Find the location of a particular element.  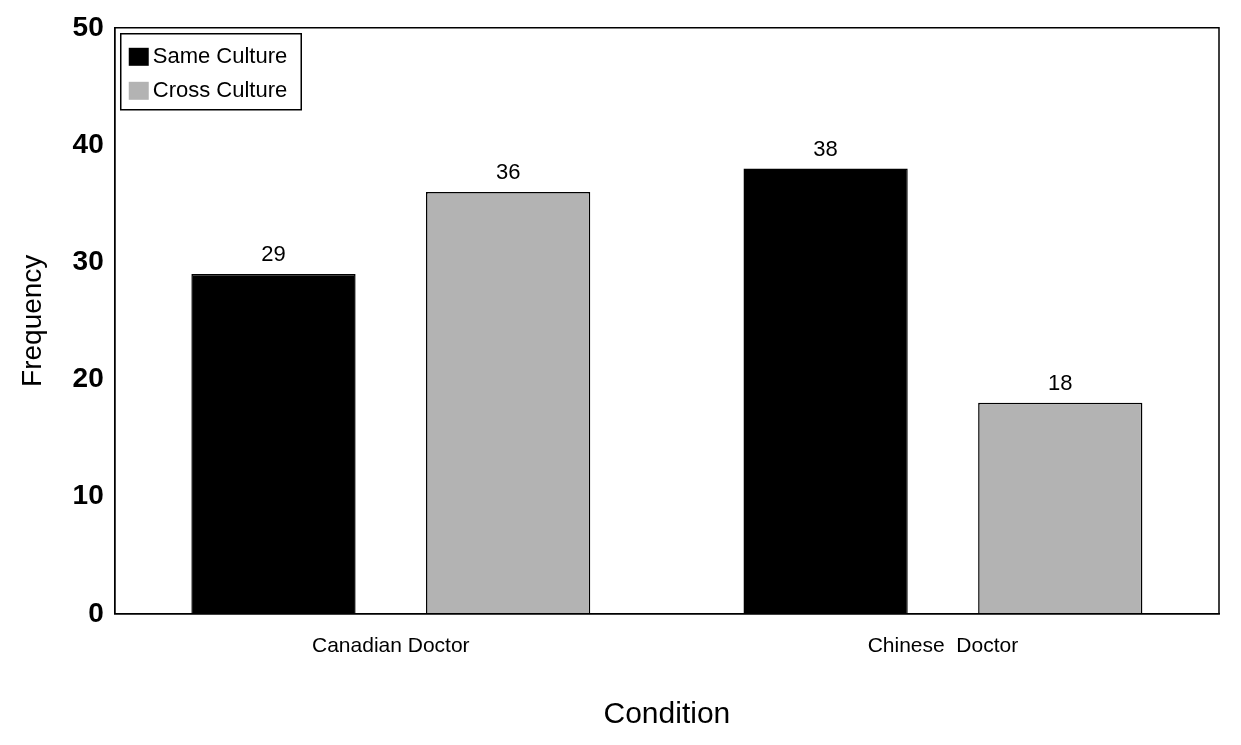

x-axis-title: Condition is located at coordinates (667, 713).